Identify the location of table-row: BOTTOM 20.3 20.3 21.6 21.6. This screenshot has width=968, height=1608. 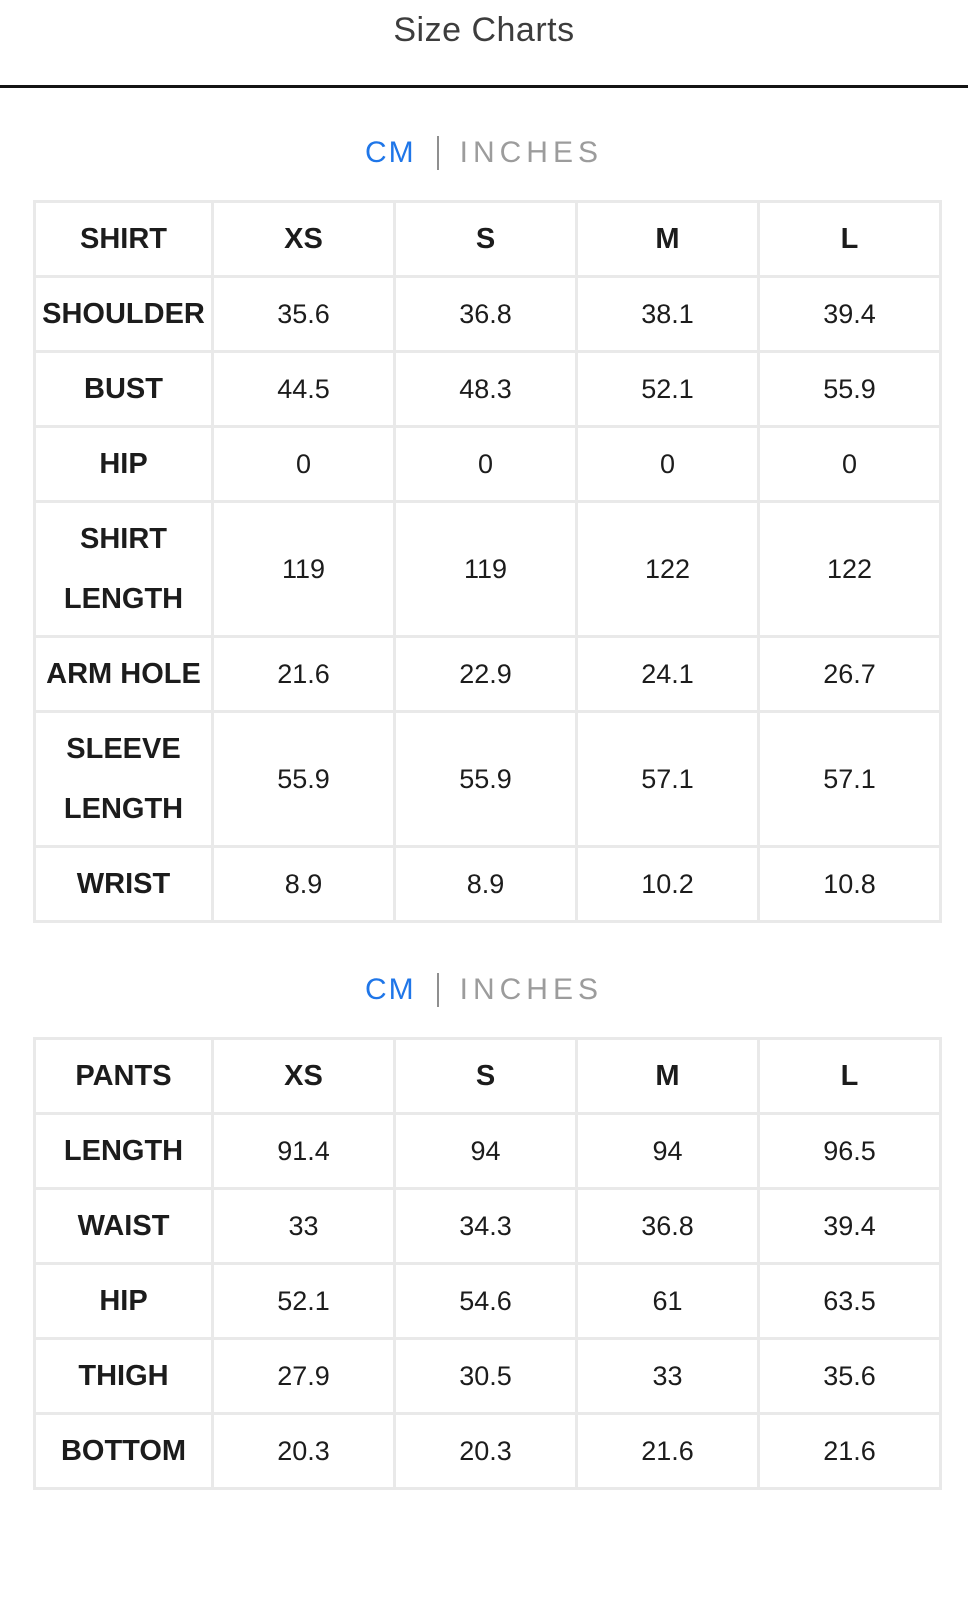
(487, 1451).